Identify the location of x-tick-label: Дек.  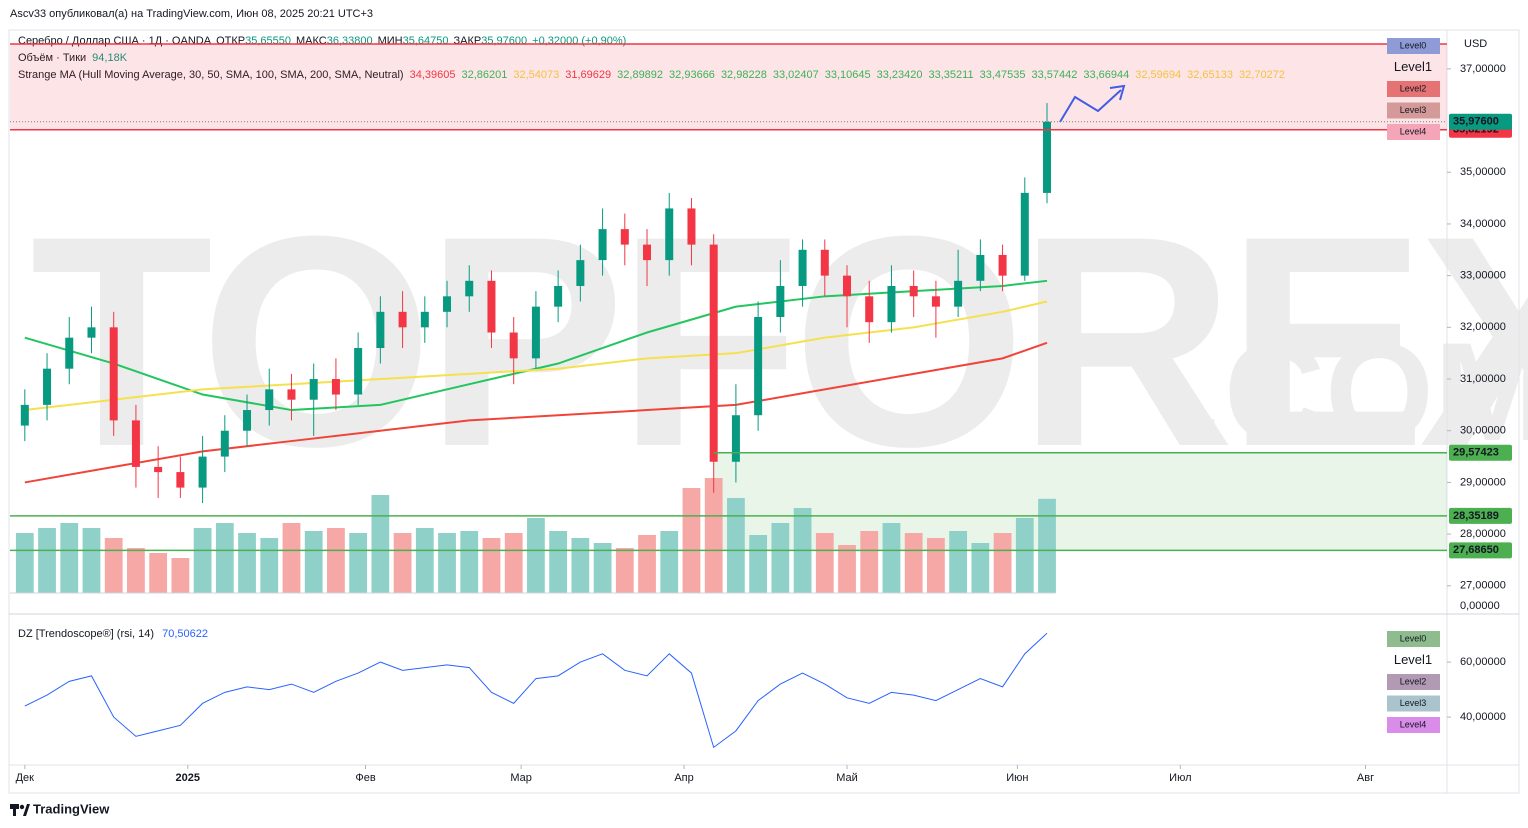
(25, 778).